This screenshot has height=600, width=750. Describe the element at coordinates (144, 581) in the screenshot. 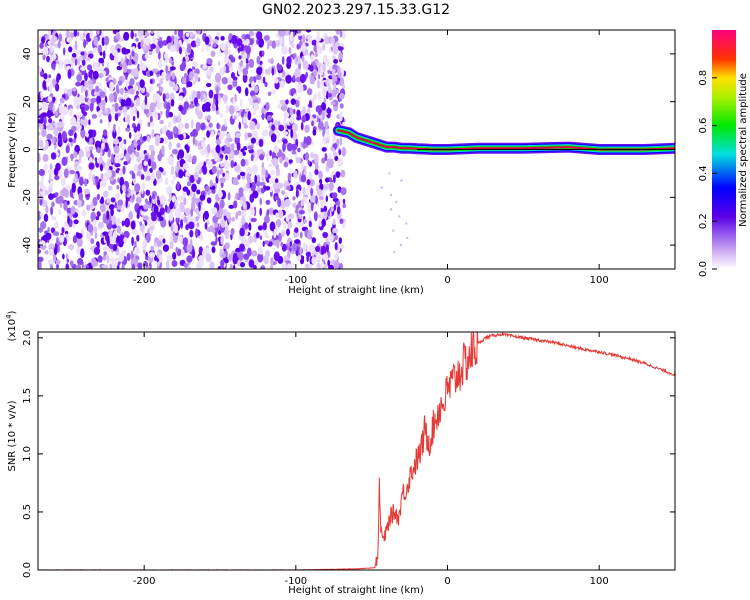

I see `x-tick-label: -200` at that location.